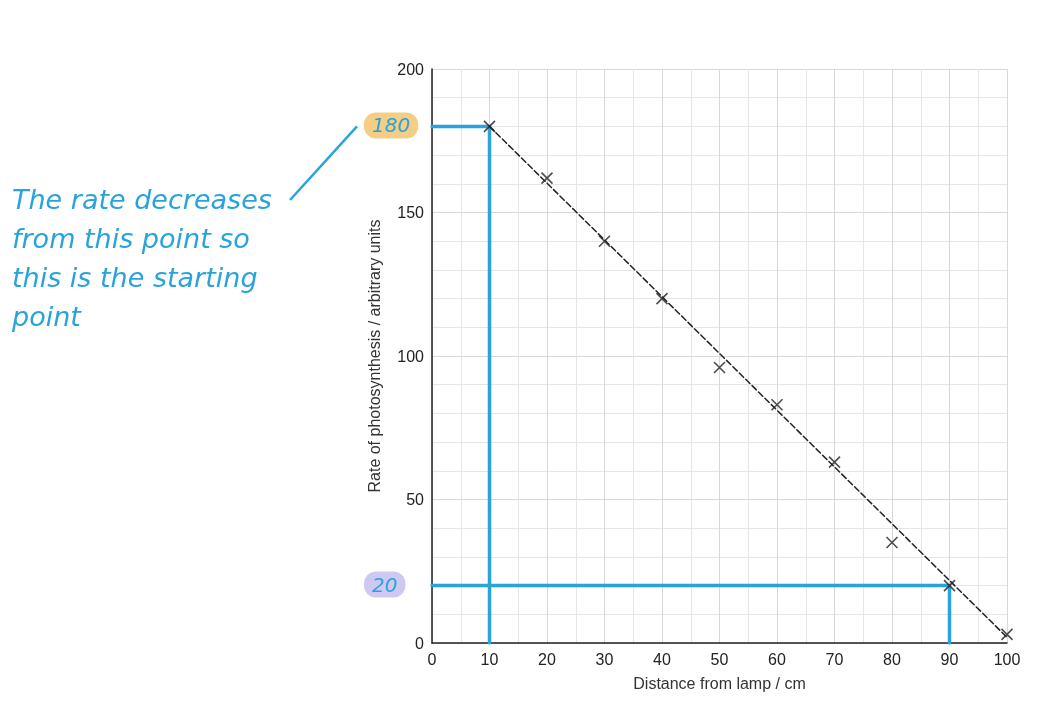 The image size is (1062, 727). What do you see at coordinates (374, 356) in the screenshot?
I see `y-axis-title: Rate of photosynthesis / arbitrary units` at bounding box center [374, 356].